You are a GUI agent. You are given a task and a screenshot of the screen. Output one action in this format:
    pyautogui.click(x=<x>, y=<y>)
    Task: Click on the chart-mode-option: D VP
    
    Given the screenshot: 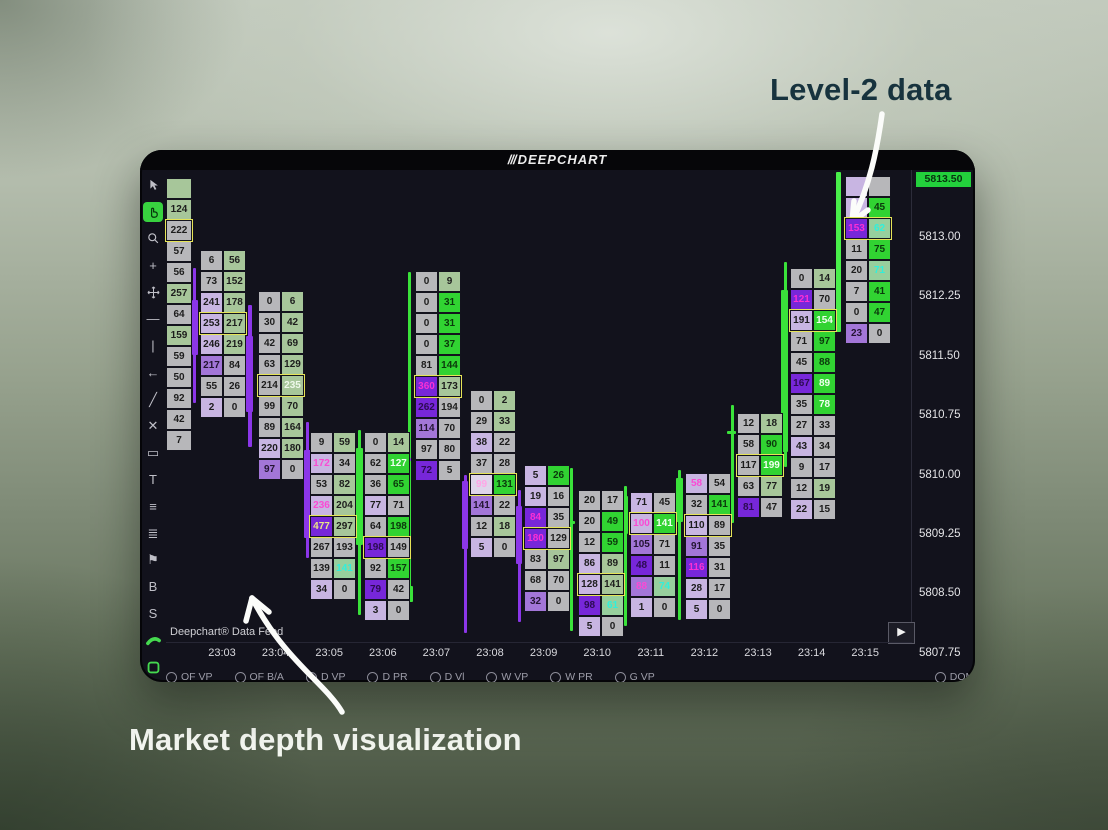 What is the action you would take?
    pyautogui.click(x=325, y=676)
    